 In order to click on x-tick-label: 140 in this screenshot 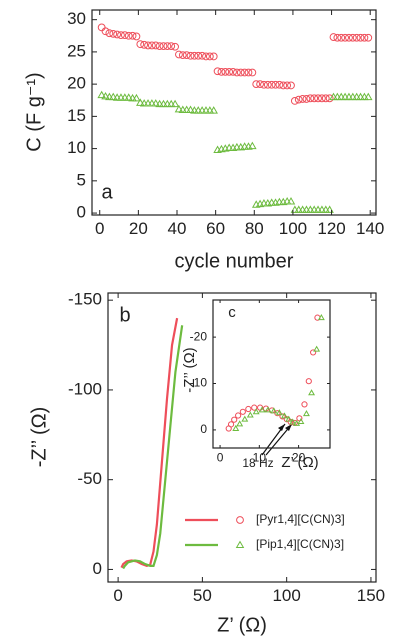, I will do `click(370, 228)`.